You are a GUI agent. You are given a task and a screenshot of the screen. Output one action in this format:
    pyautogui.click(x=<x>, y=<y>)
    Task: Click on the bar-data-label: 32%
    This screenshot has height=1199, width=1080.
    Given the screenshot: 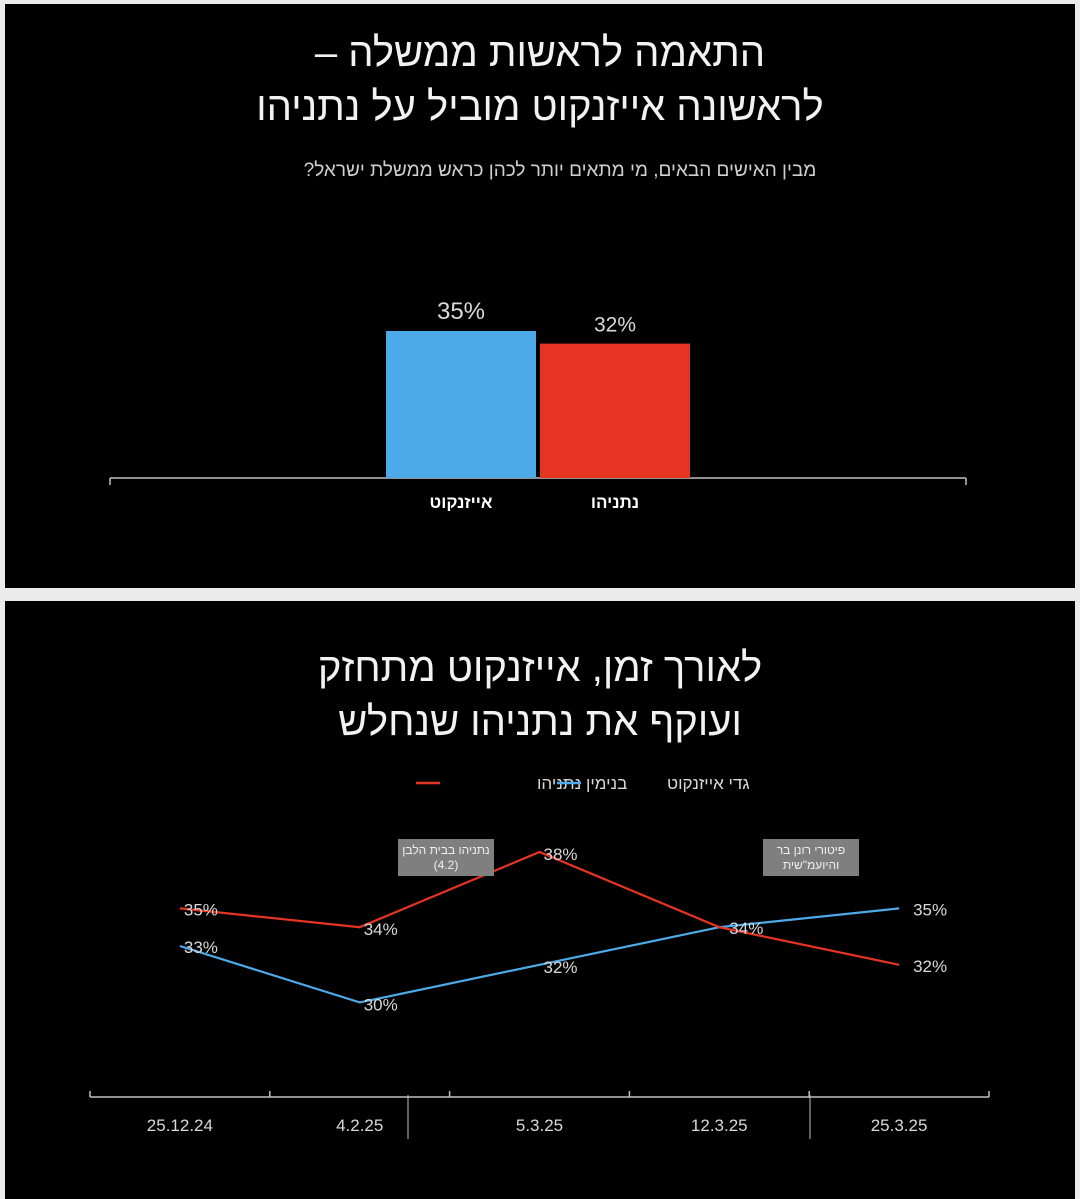 What is the action you would take?
    pyautogui.click(x=615, y=325)
    